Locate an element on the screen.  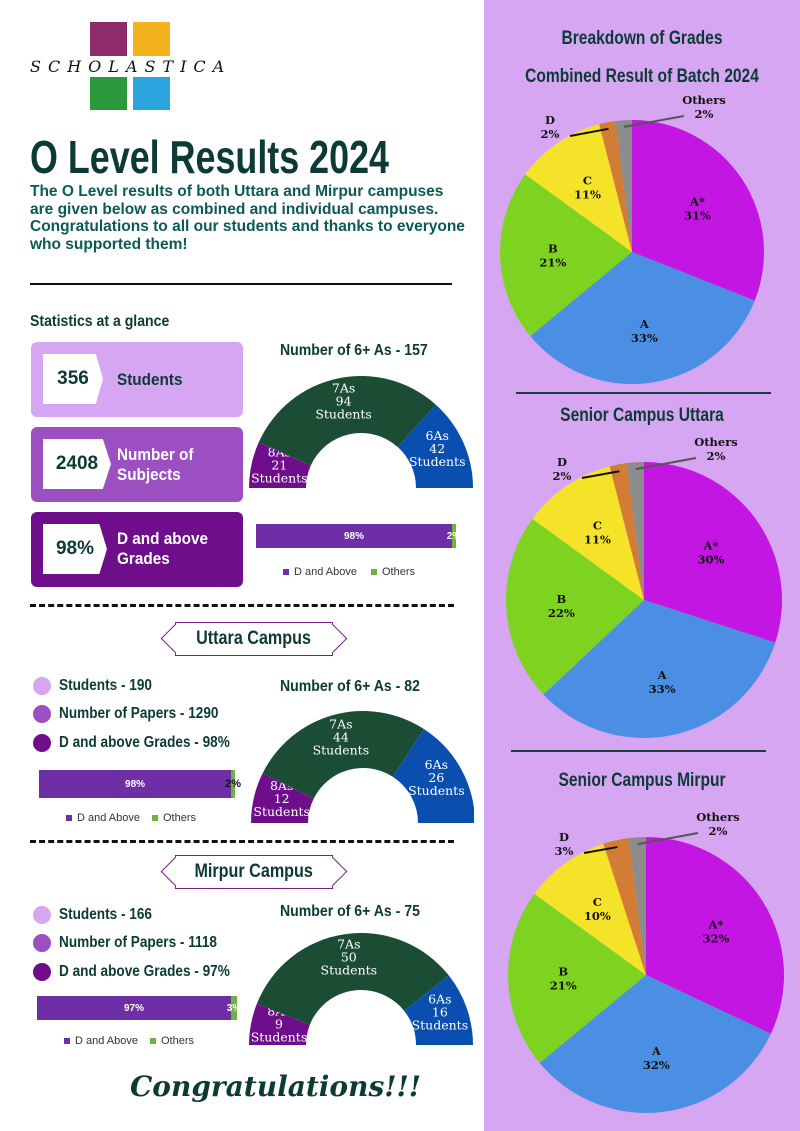
stat-card-grades: 98% D and above Grades is located at coordinates (137, 549).